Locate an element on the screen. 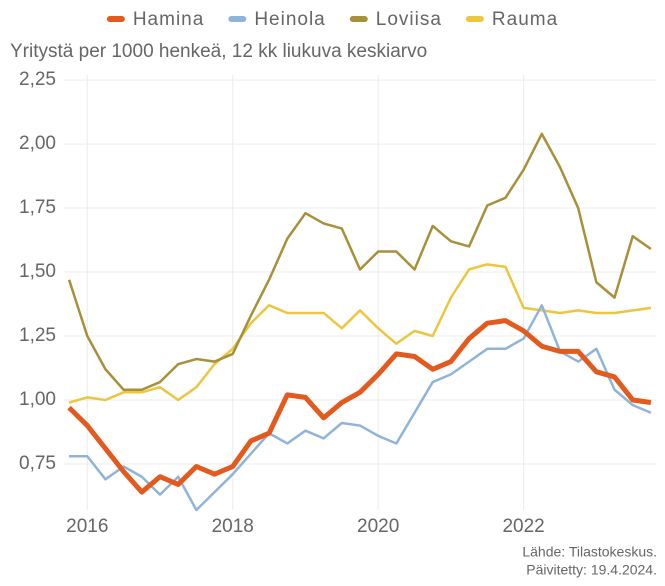 This screenshot has height=586, width=665. x-tick-label: 2018 is located at coordinates (233, 526).